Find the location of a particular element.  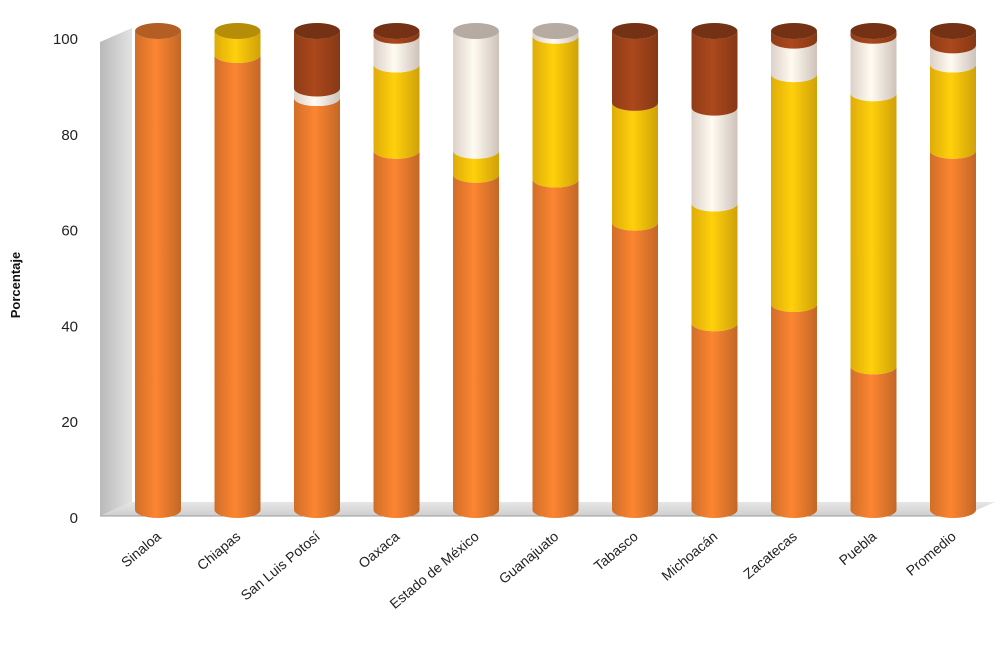

y-tick-label: 40 is located at coordinates (69, 326).